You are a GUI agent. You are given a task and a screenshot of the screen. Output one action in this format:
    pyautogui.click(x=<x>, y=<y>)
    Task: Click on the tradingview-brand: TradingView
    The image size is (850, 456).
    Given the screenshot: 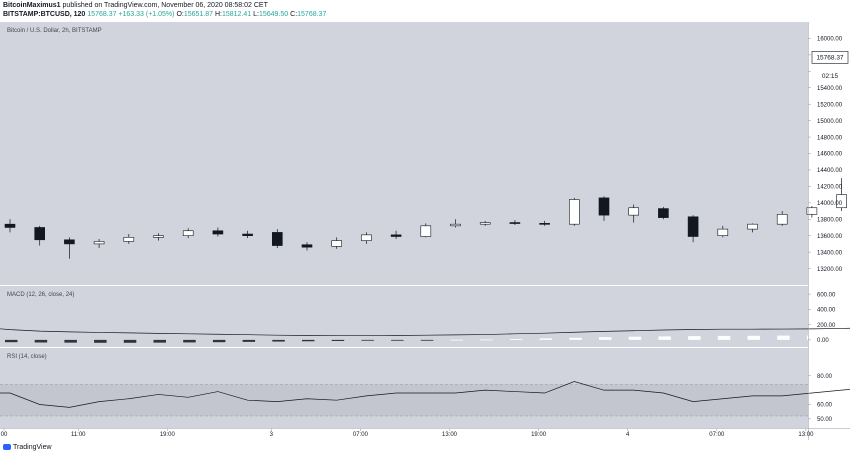 What is the action you would take?
    pyautogui.click(x=32, y=447)
    